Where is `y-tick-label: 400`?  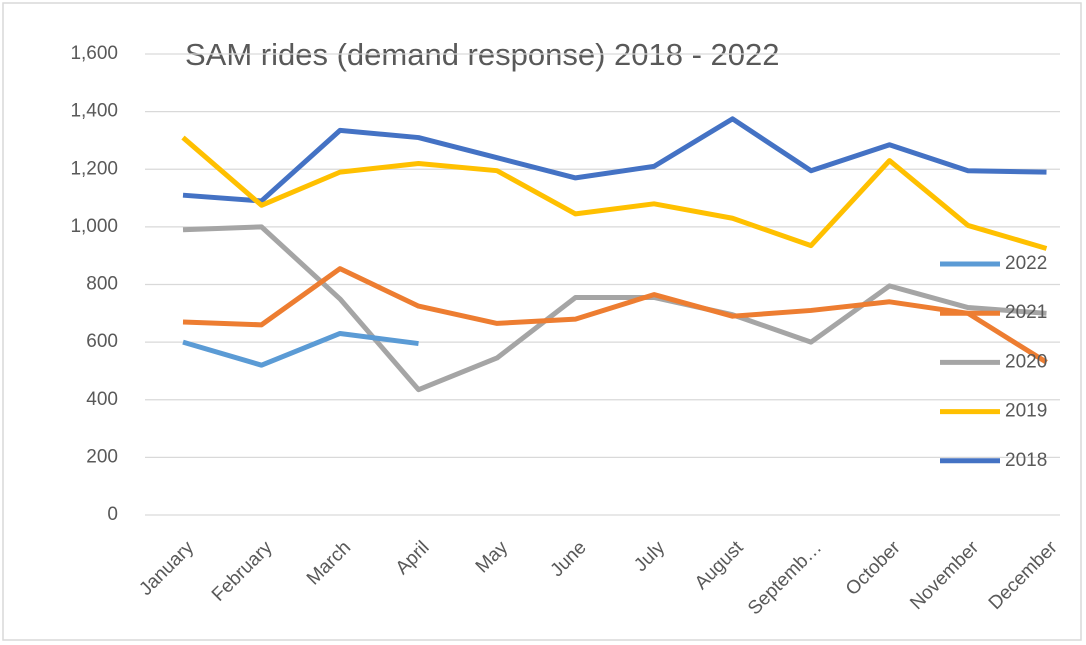
y-tick-label: 400 is located at coordinates (102, 399).